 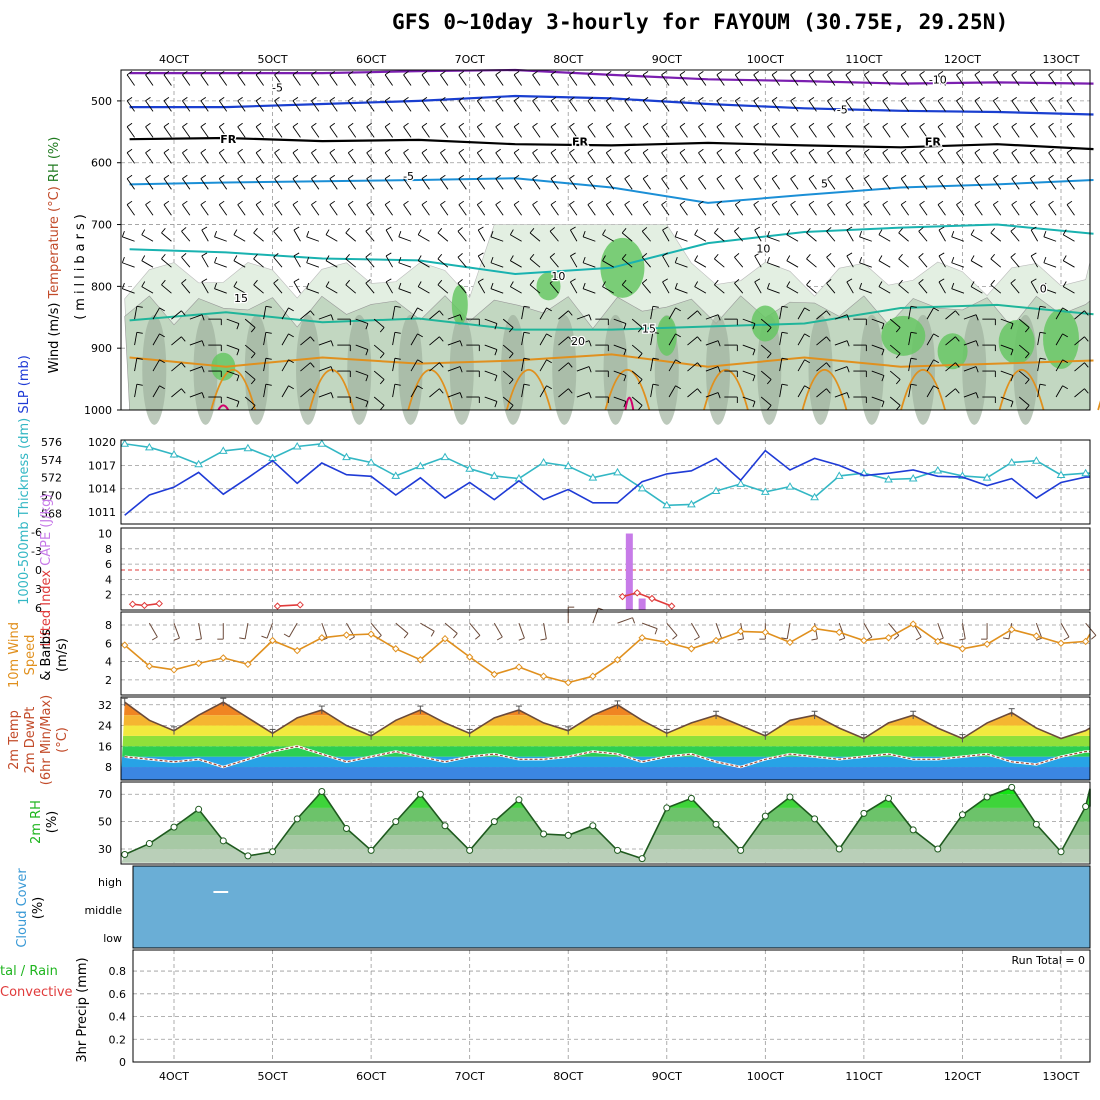 What do you see at coordinates (962, 639) in the screenshot?
I see `wind-barb-10m-flag` at bounding box center [962, 639].